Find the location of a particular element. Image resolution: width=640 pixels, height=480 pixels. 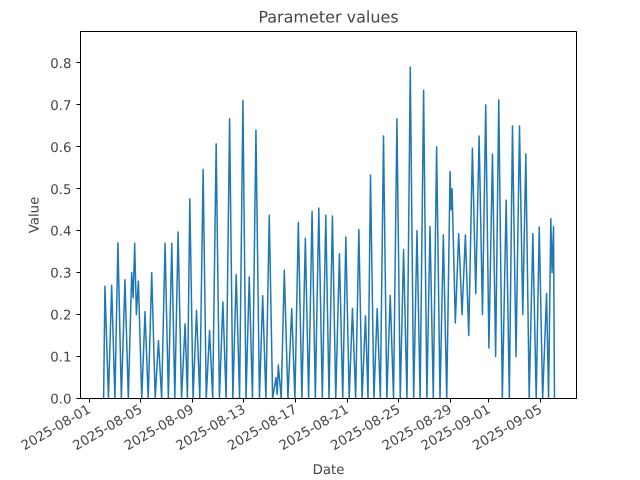

y-tick-label: 0.4 is located at coordinates (61, 232).